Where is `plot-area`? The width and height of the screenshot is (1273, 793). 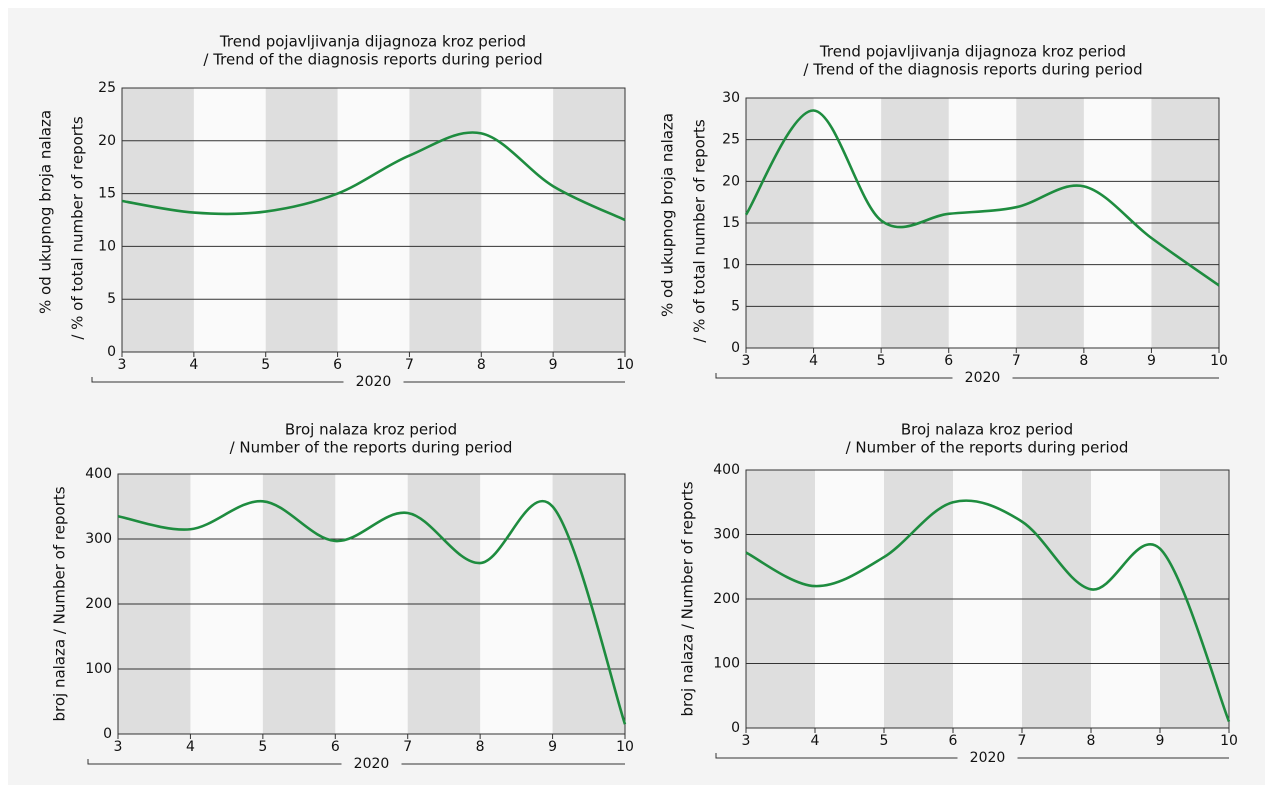 plot-area is located at coordinates (373, 220).